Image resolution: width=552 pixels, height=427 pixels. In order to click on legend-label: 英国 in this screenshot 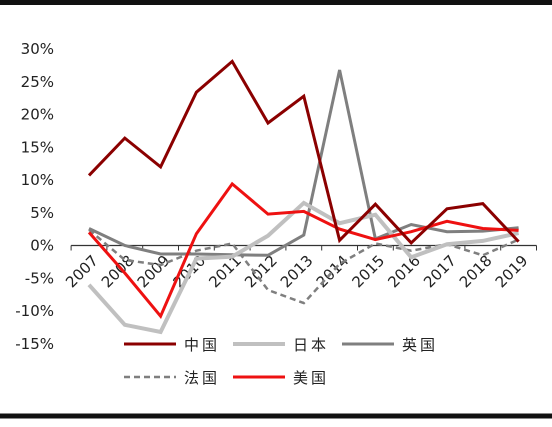, I will do `click(420, 345)`.